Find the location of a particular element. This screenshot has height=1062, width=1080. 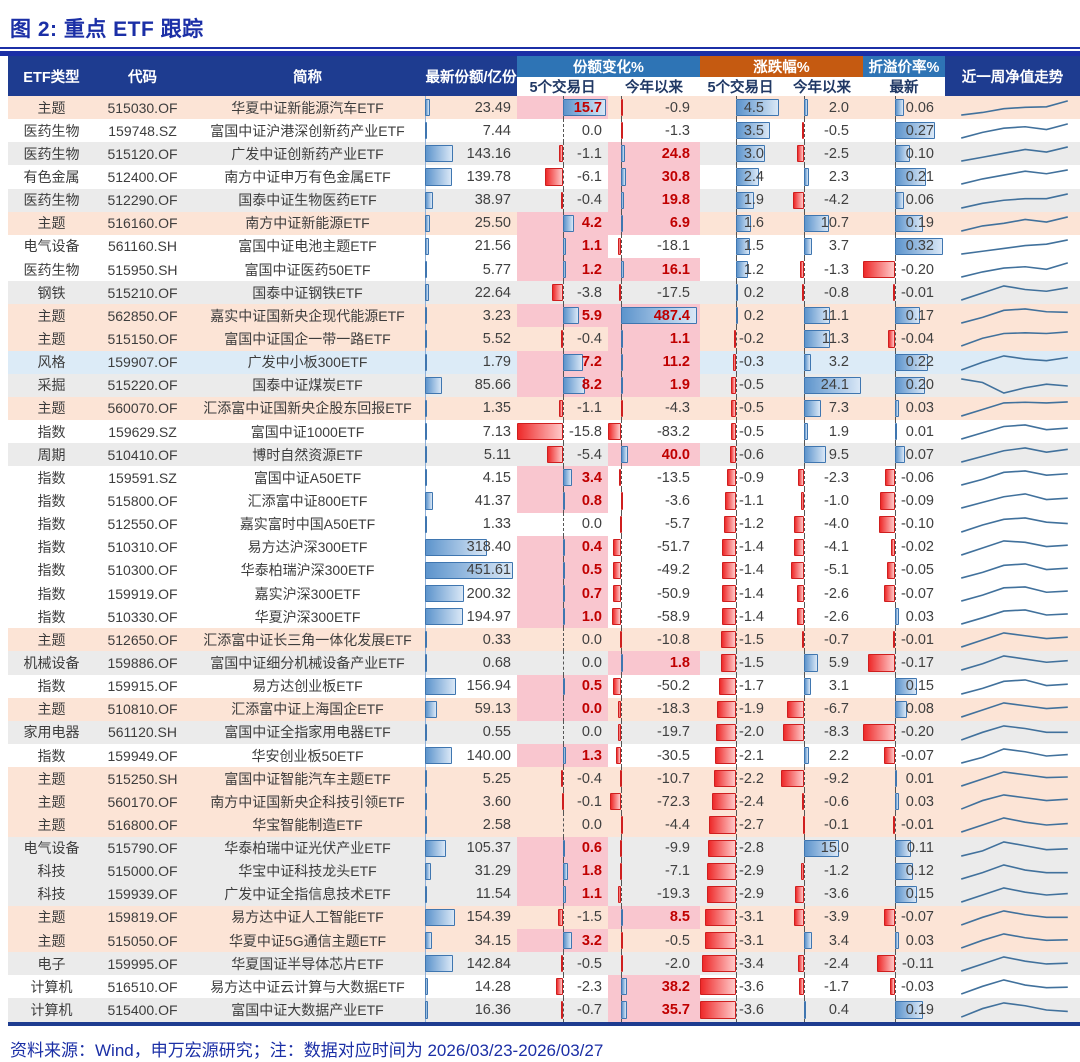

share-change-5d-value: -0.5 is located at coordinates (589, 963).